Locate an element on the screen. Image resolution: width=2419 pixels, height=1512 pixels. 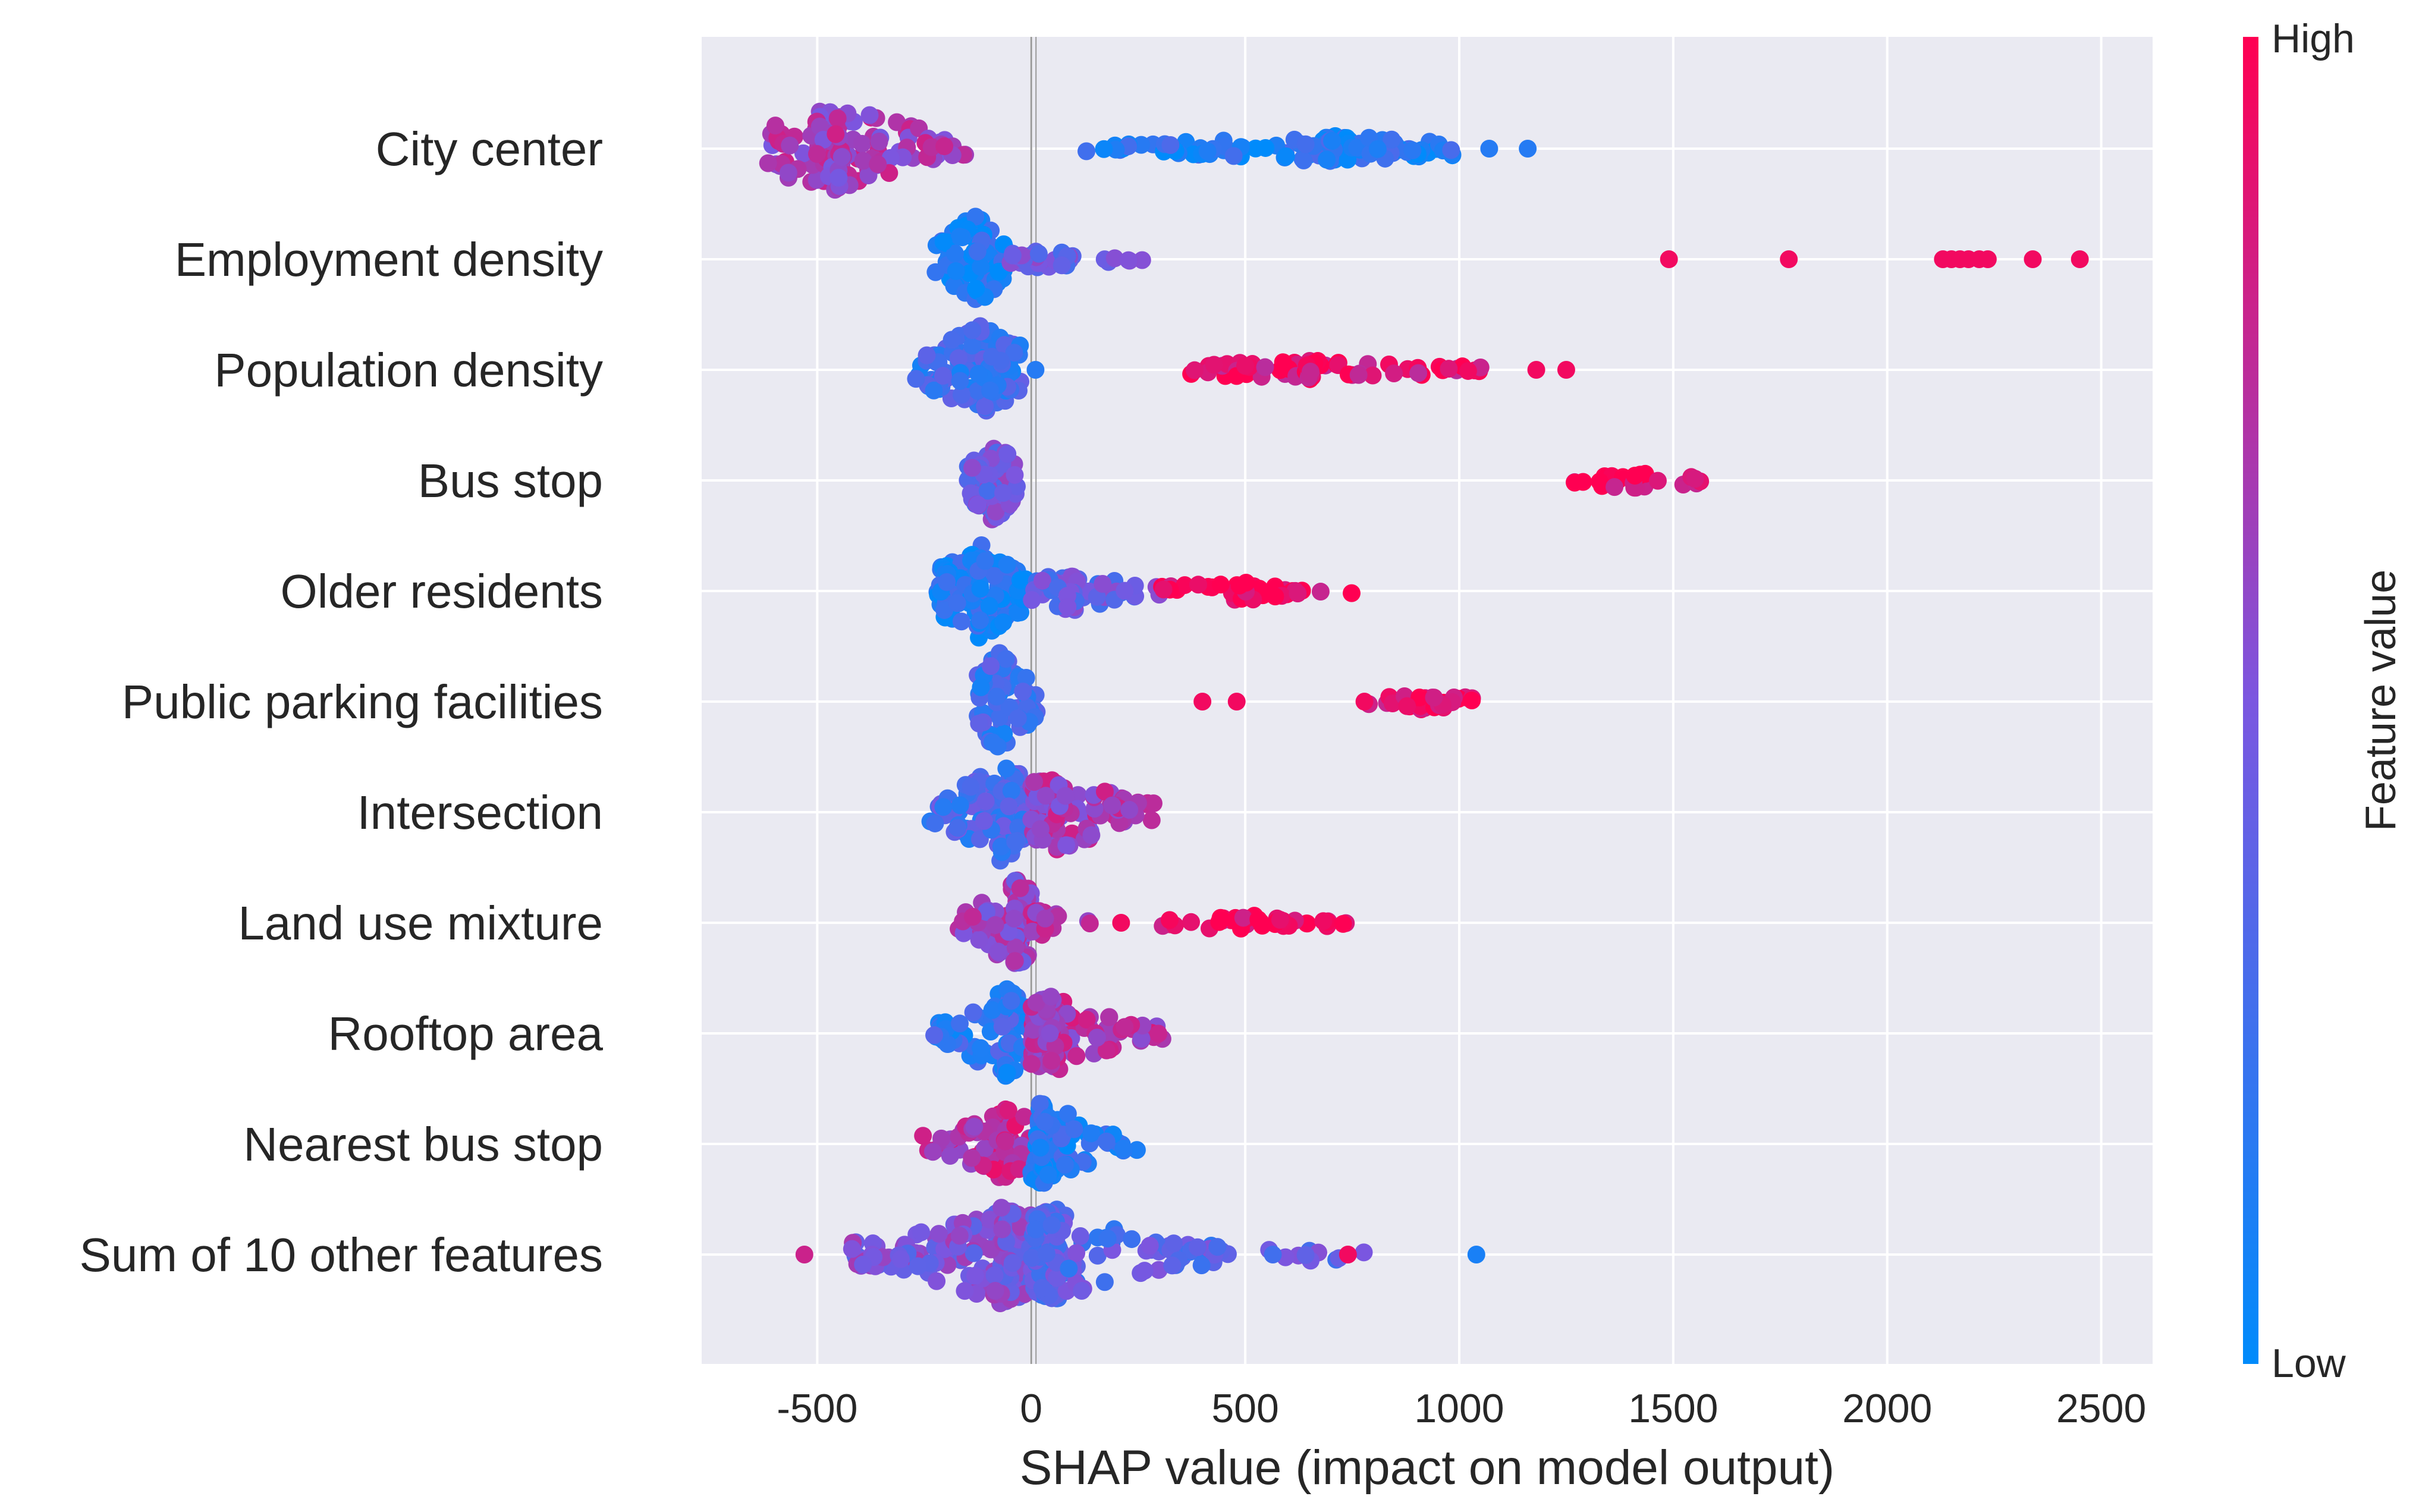
feature-label: Rooftop area is located at coordinates (465, 1033).